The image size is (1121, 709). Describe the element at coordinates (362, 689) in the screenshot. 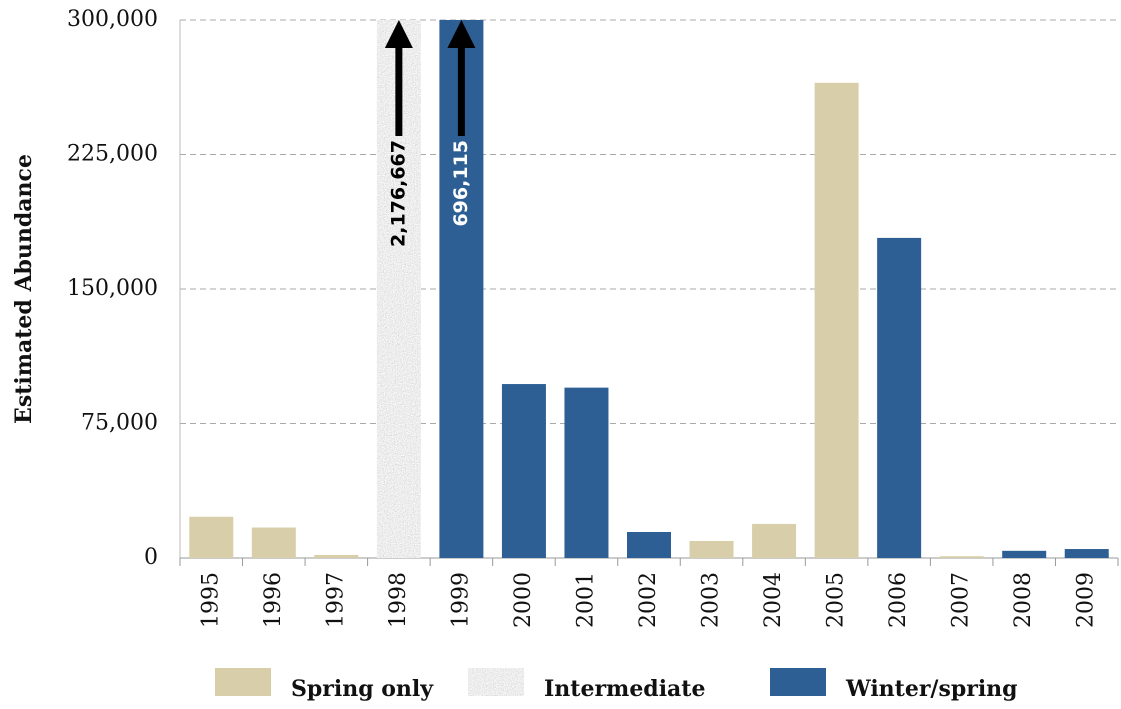

I see `legend-label: Spring only` at that location.